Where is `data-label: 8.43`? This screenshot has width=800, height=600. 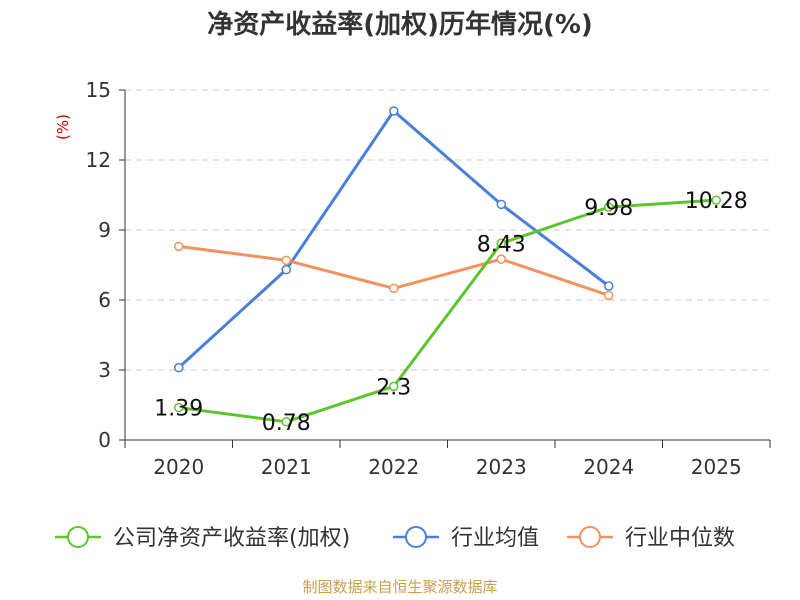 data-label: 8.43 is located at coordinates (501, 244).